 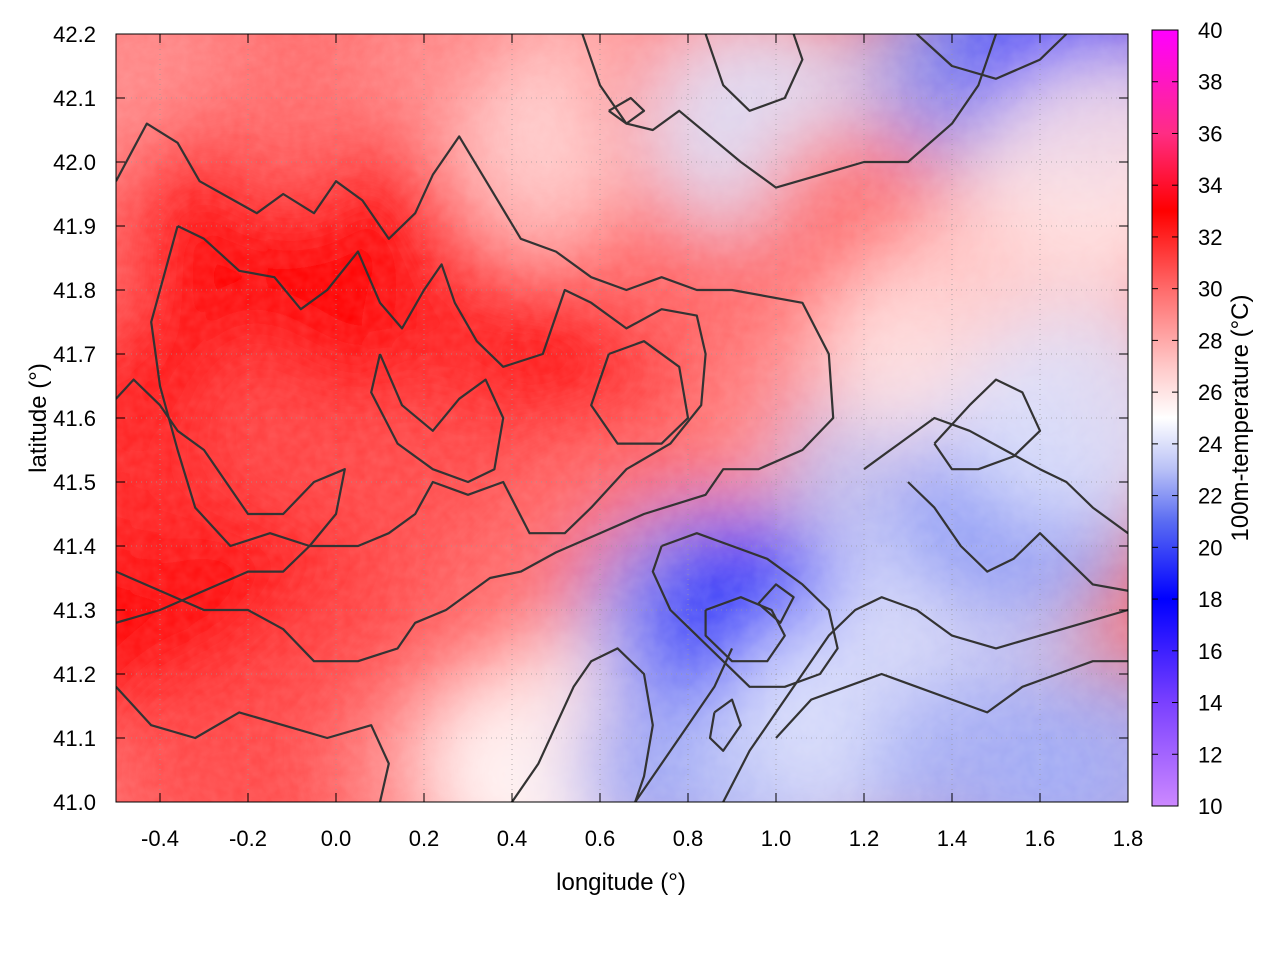 I want to click on x-tick-label: -0.2, so click(x=248, y=838).